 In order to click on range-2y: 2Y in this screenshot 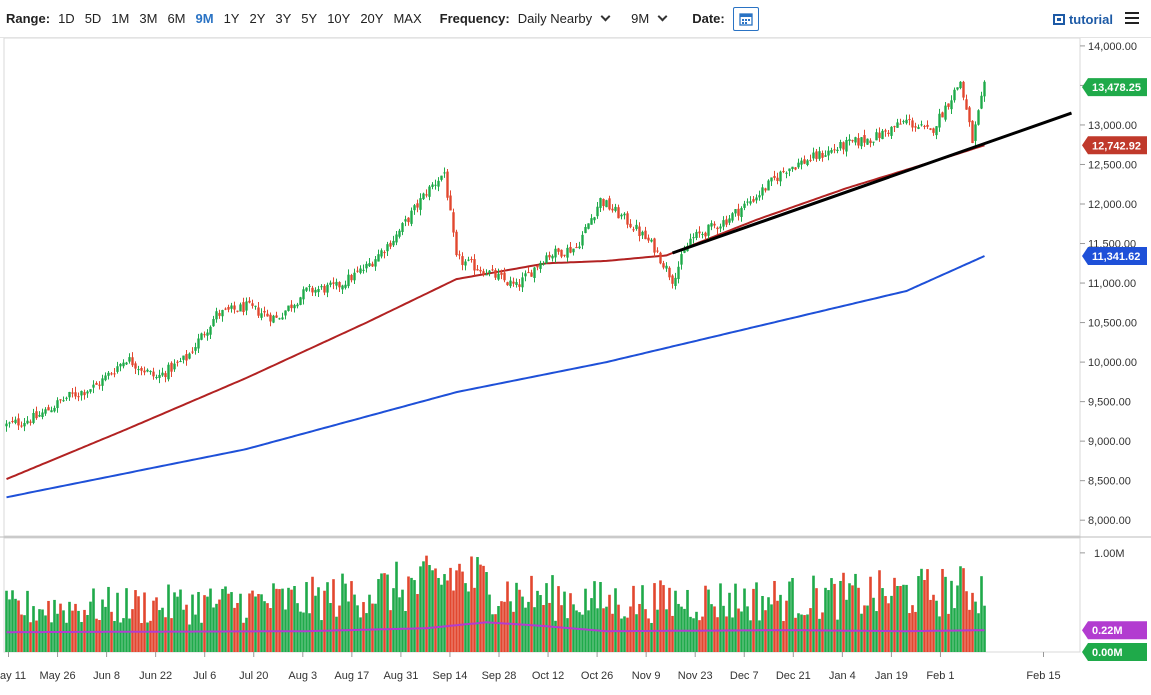, I will do `click(257, 18)`.